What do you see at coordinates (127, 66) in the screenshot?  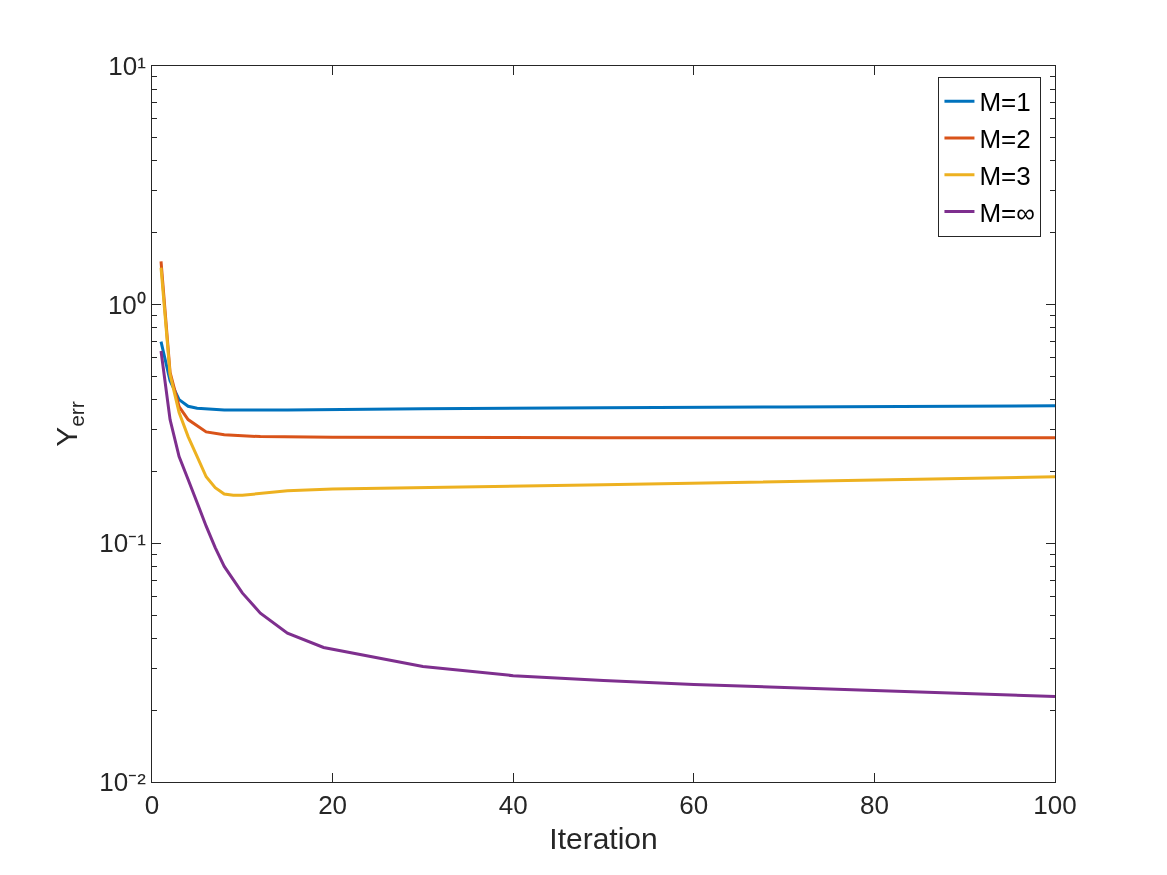 I see `y-tick-label: 10¹` at bounding box center [127, 66].